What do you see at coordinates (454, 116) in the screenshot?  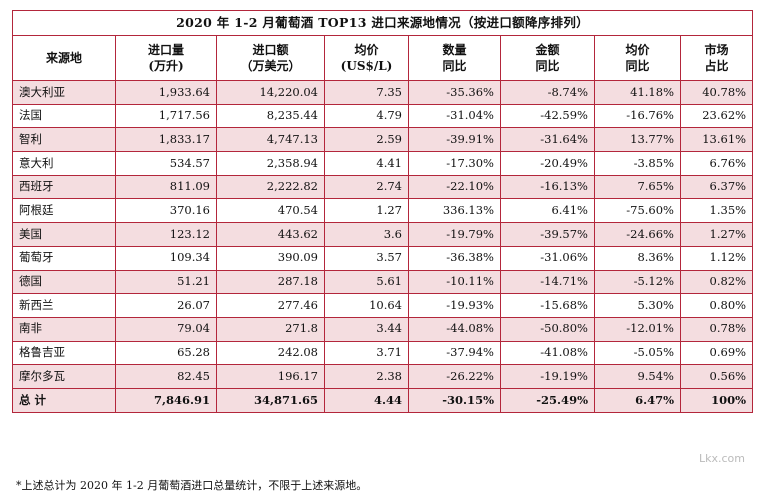 I see `value-cell: -31.04%` at bounding box center [454, 116].